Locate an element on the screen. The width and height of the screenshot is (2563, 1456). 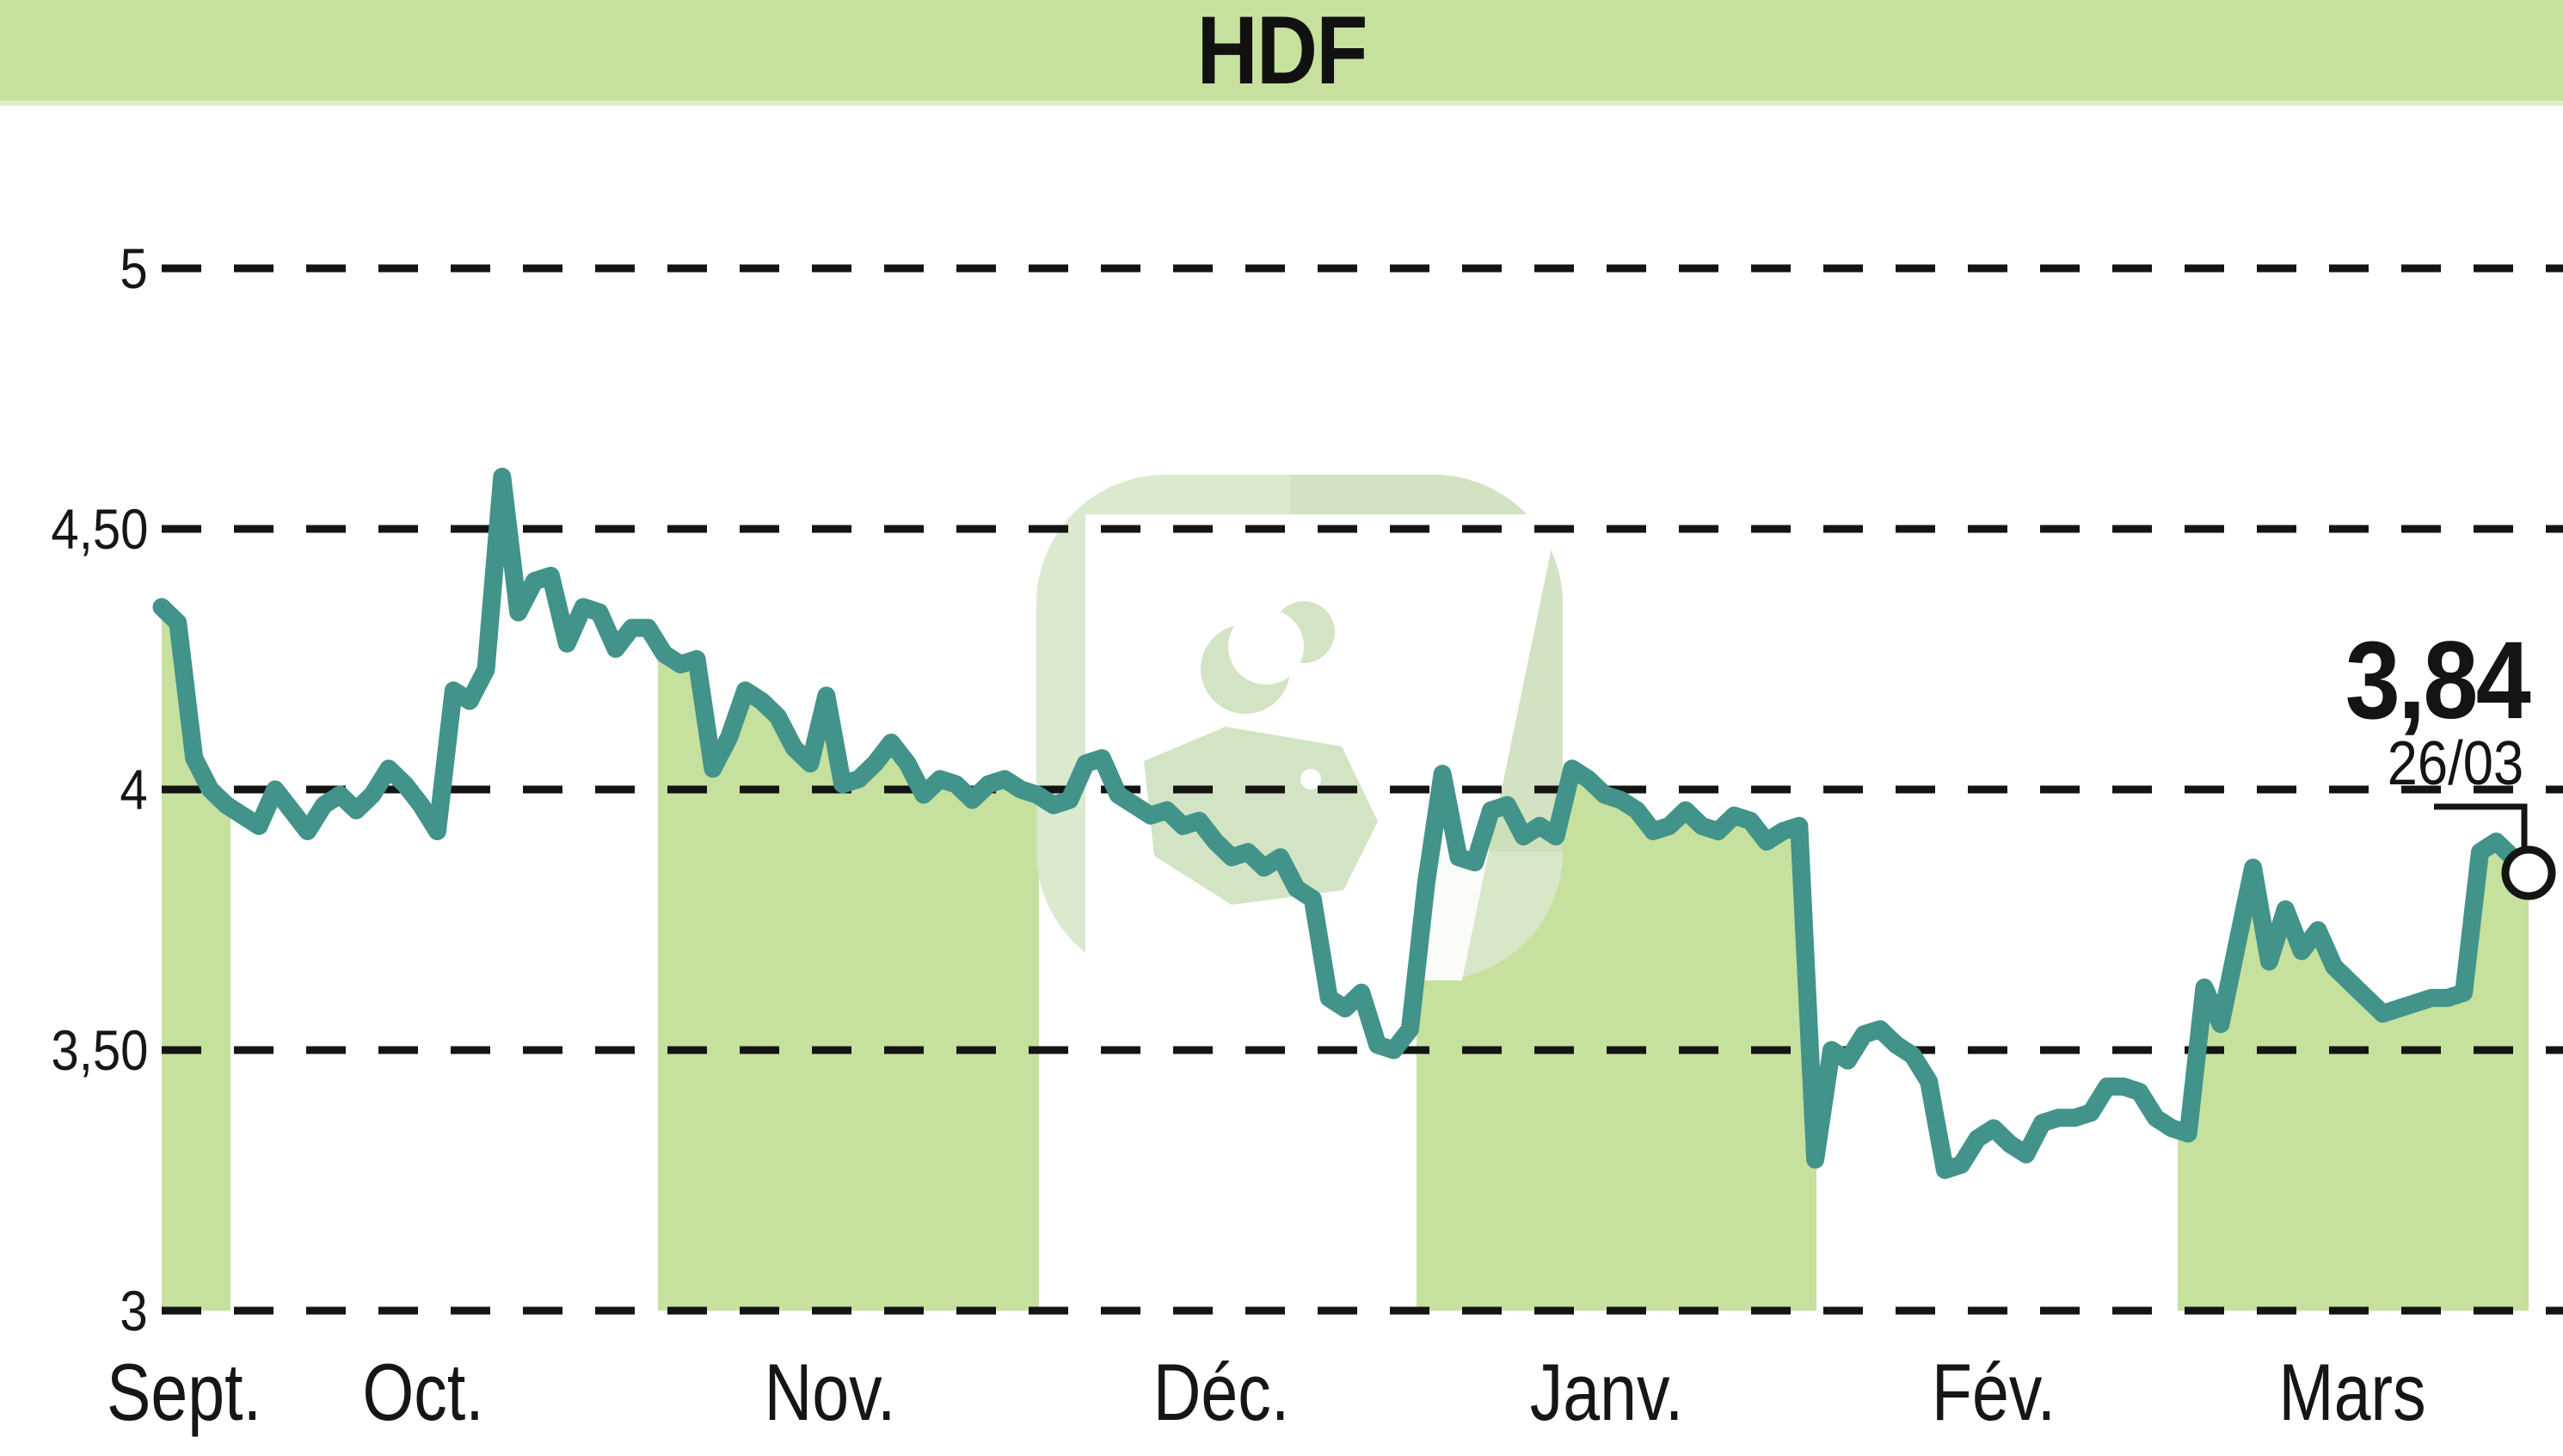
x-axis-label-mars: Mars is located at coordinates (2352, 1392).